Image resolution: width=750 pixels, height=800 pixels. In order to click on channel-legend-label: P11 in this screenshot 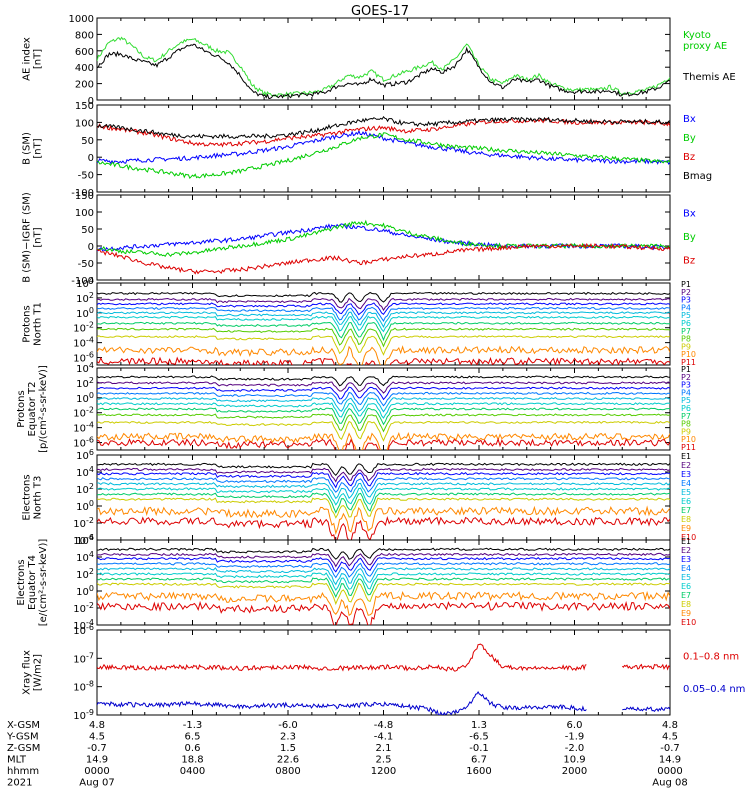, I will do `click(688, 447)`.